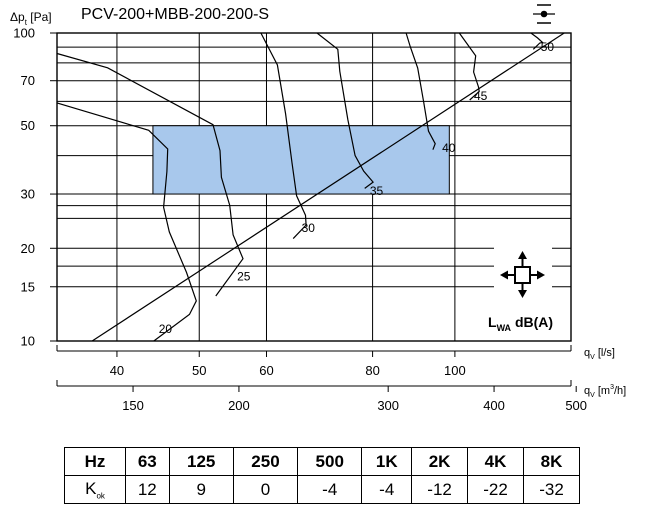  Describe the element at coordinates (24, 33) in the screenshot. I see `y-tick-label: 100` at that location.